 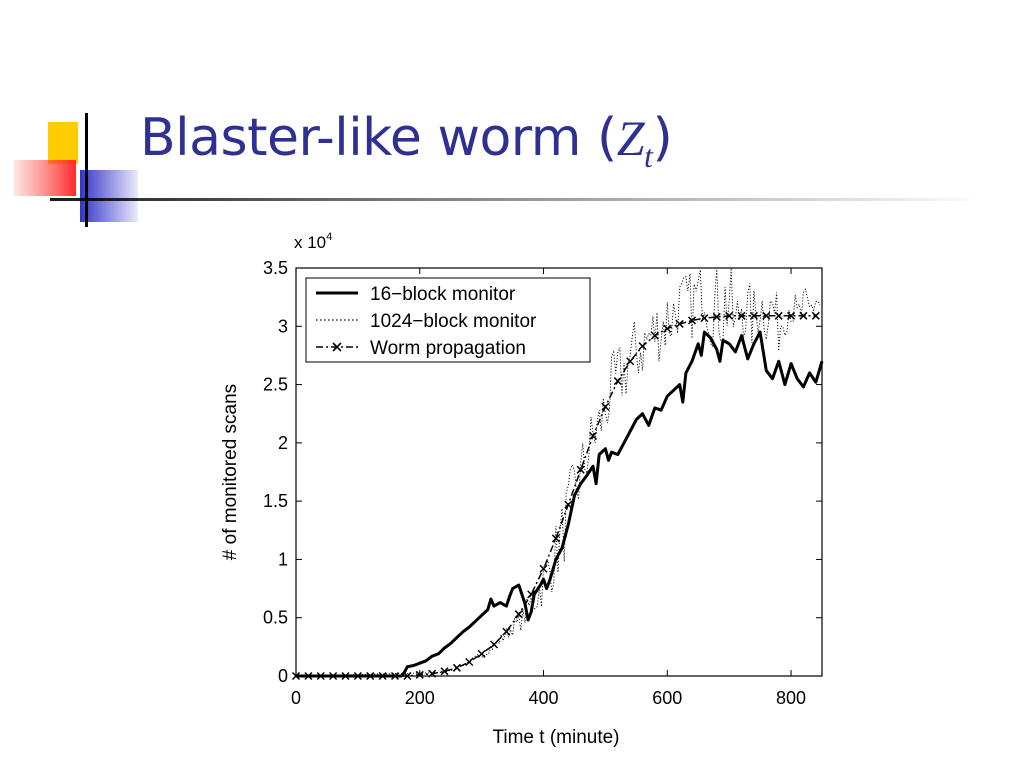 What do you see at coordinates (448, 348) in the screenshot?
I see `legend-label-worm: Worm propagation` at bounding box center [448, 348].